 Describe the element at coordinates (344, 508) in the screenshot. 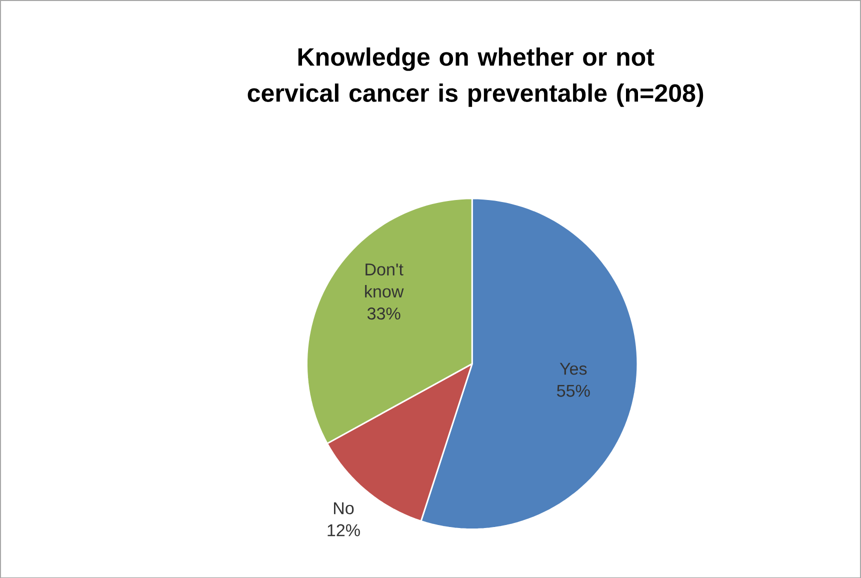

I see `slice-label: No` at that location.